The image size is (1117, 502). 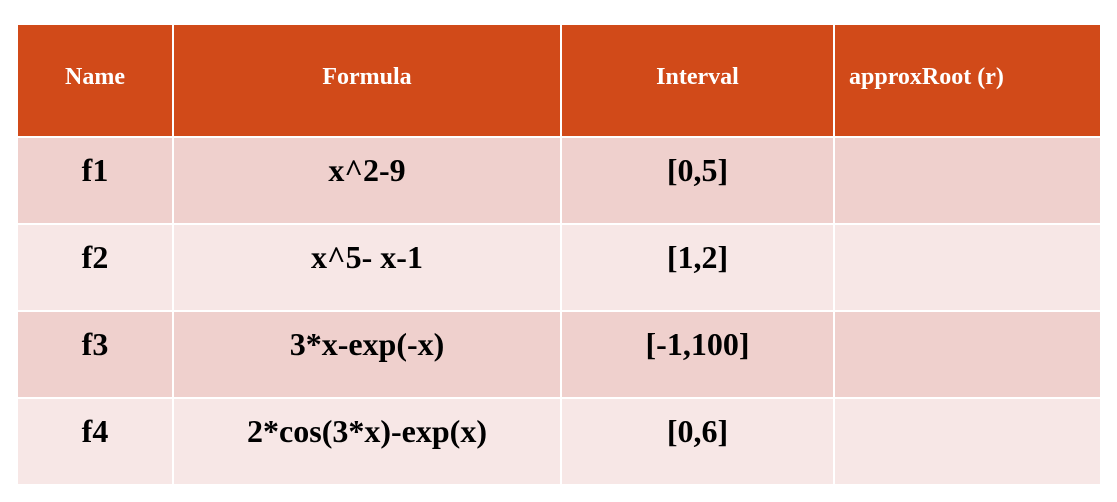 What do you see at coordinates (95, 441) in the screenshot?
I see `table-cell: f4` at bounding box center [95, 441].